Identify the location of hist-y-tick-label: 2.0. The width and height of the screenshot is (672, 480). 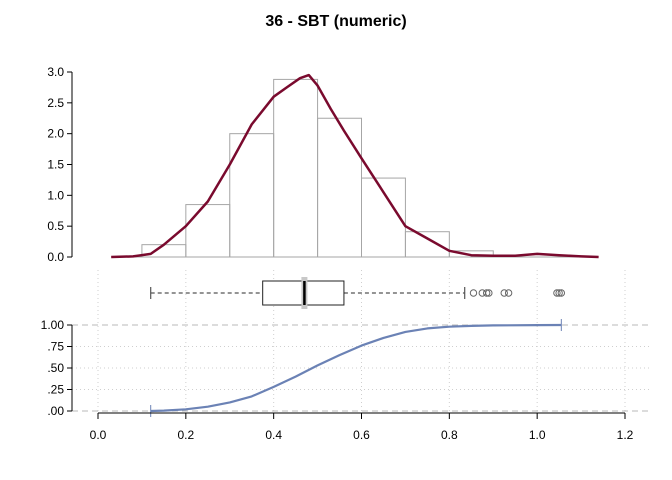
(55, 134).